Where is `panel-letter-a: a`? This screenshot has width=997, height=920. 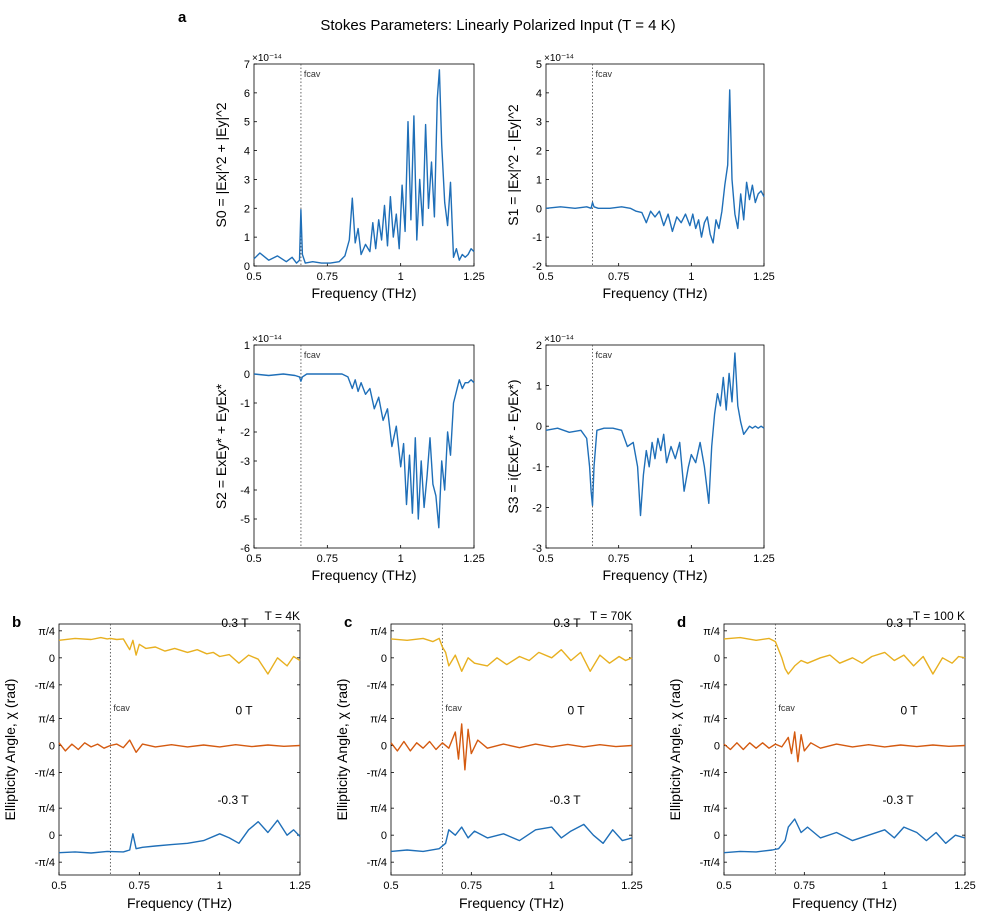 panel-letter-a: a is located at coordinates (182, 17).